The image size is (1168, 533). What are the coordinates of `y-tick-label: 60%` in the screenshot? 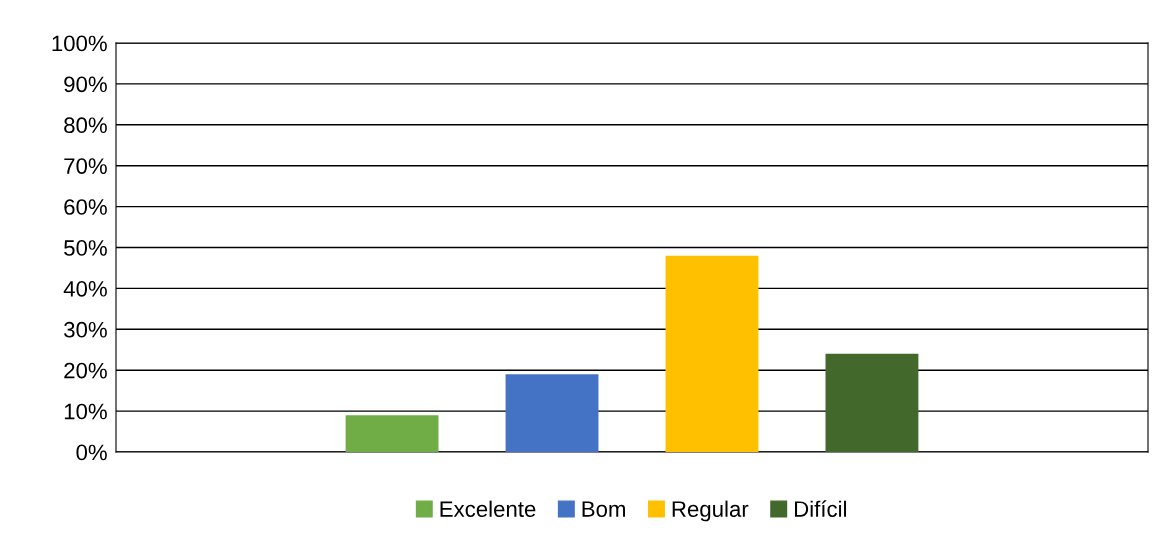 It's located at (85, 207).